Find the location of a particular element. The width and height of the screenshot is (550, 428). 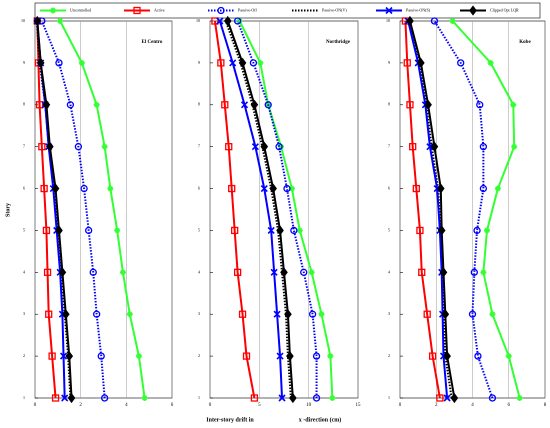

legend-box is located at coordinates (287, 10).